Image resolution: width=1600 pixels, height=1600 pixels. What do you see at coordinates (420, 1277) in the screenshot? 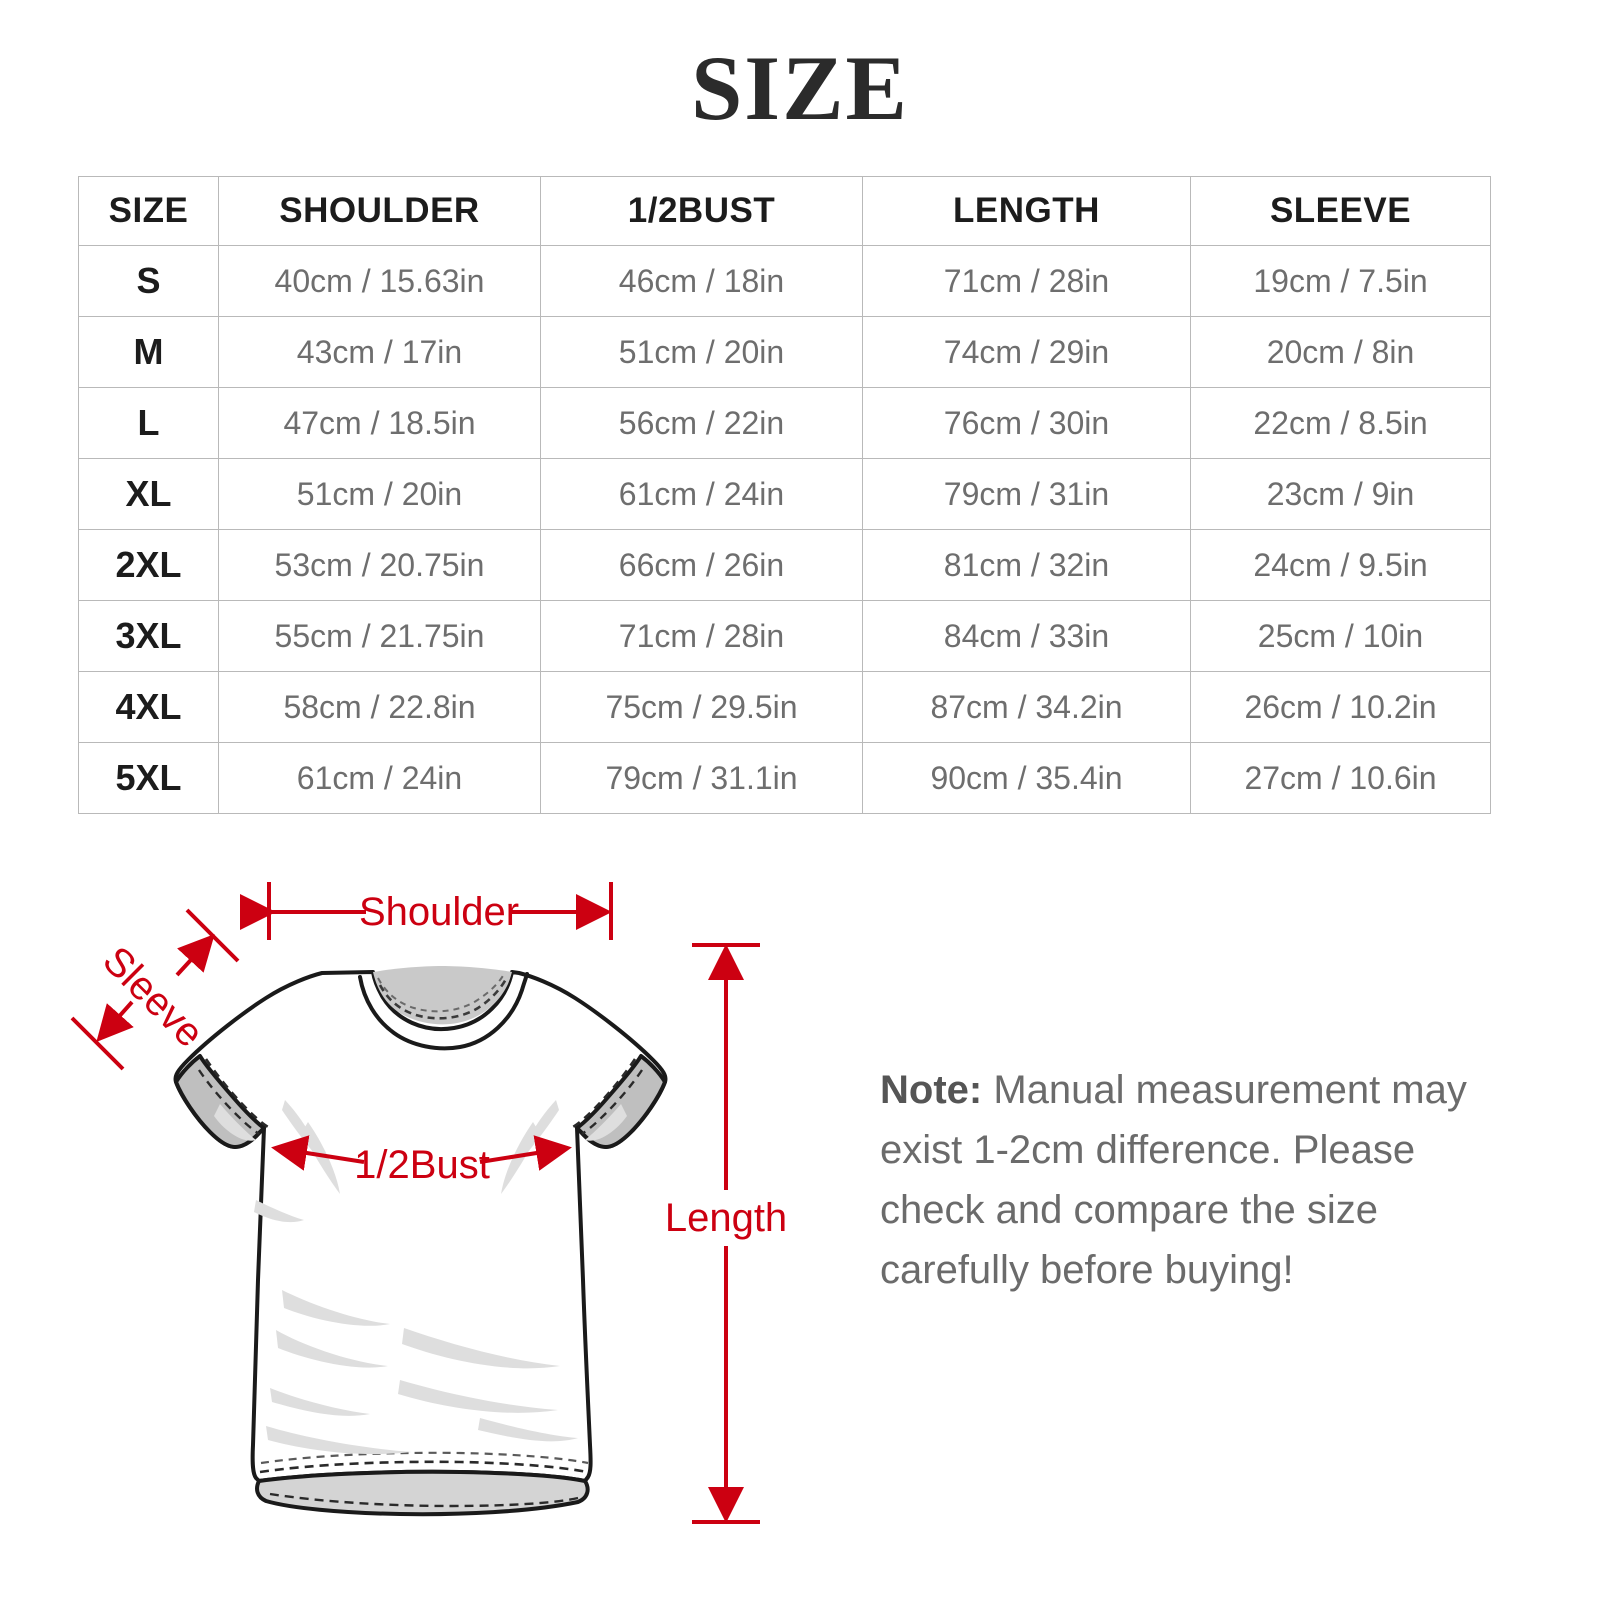
I see `fabric-fold-shading` at bounding box center [420, 1277].